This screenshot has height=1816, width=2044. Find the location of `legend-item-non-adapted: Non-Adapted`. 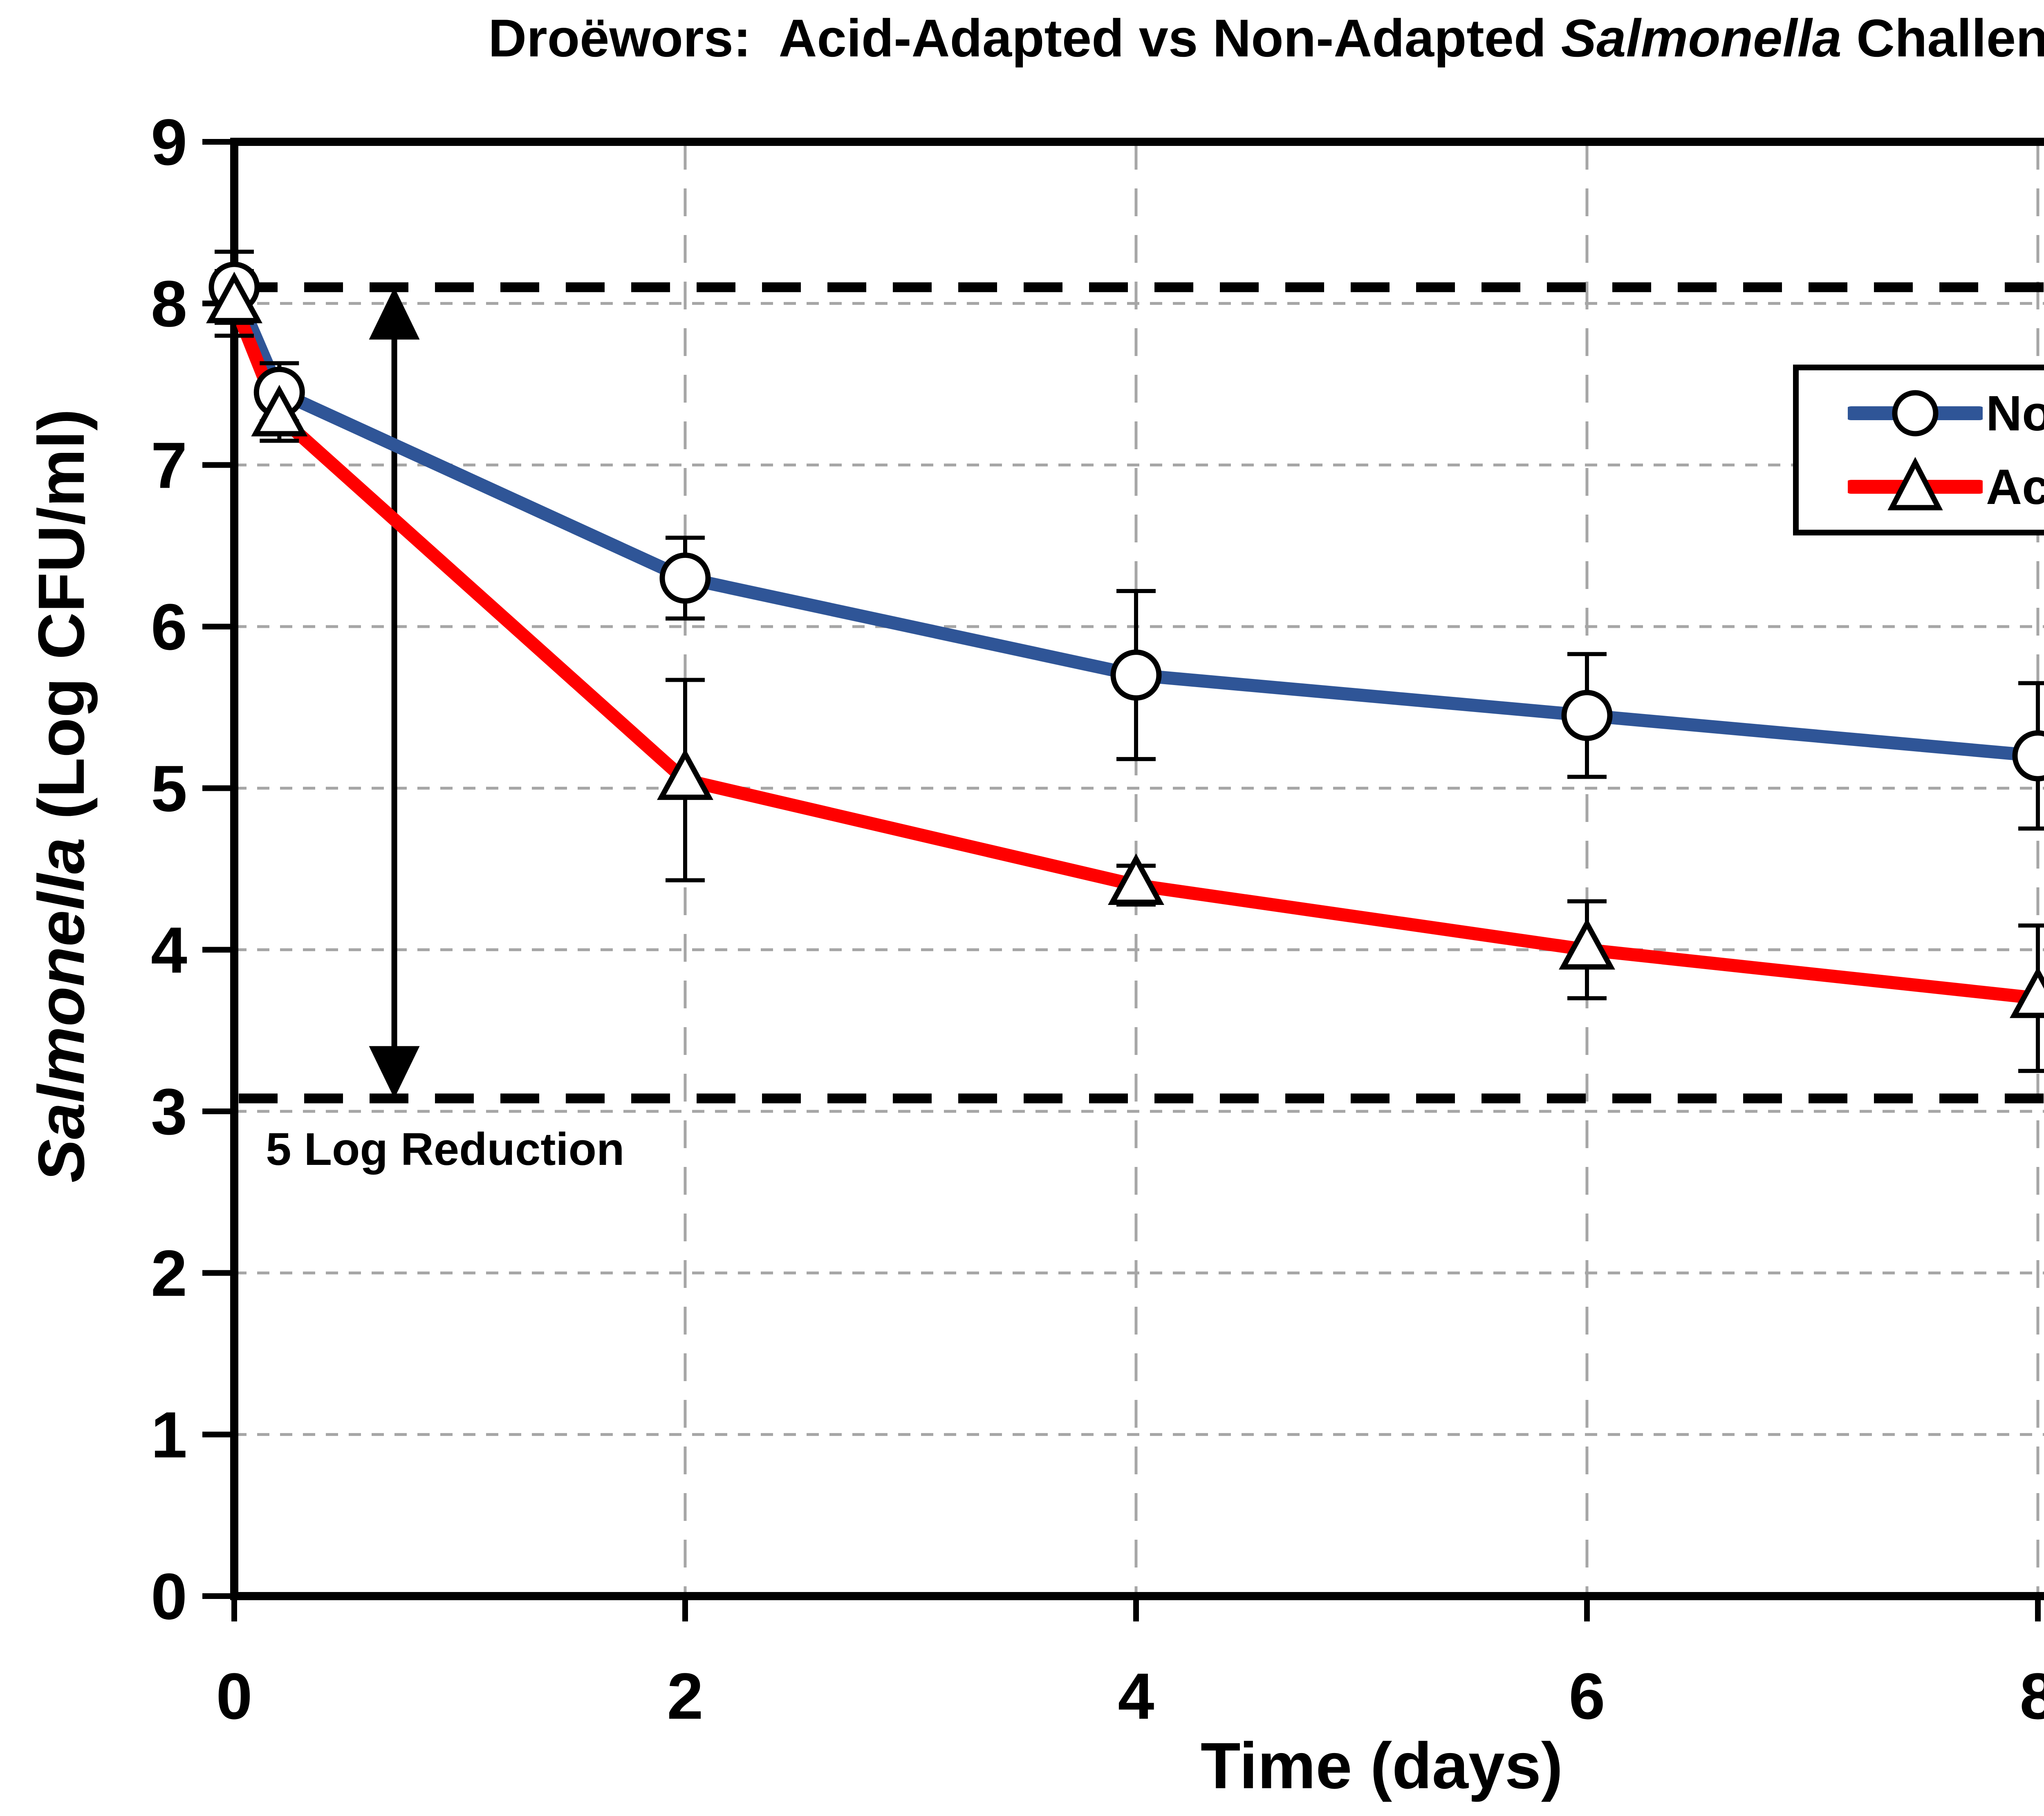

legend-item-non-adapted: Non-Adapted is located at coordinates (1946, 413).